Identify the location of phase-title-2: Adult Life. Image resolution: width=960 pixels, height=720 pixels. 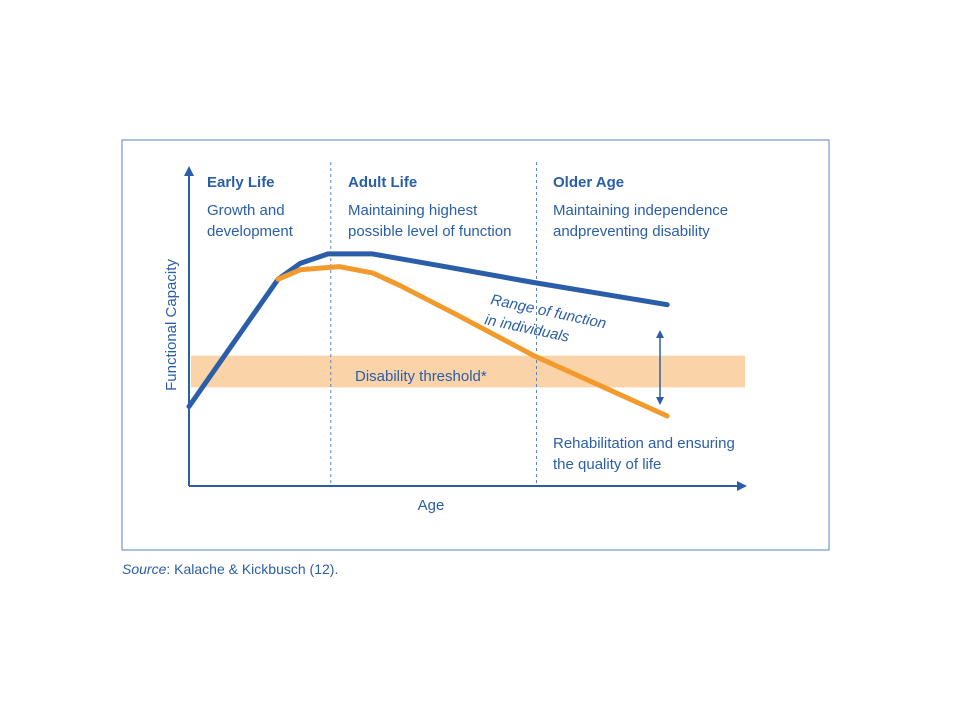
(382, 182).